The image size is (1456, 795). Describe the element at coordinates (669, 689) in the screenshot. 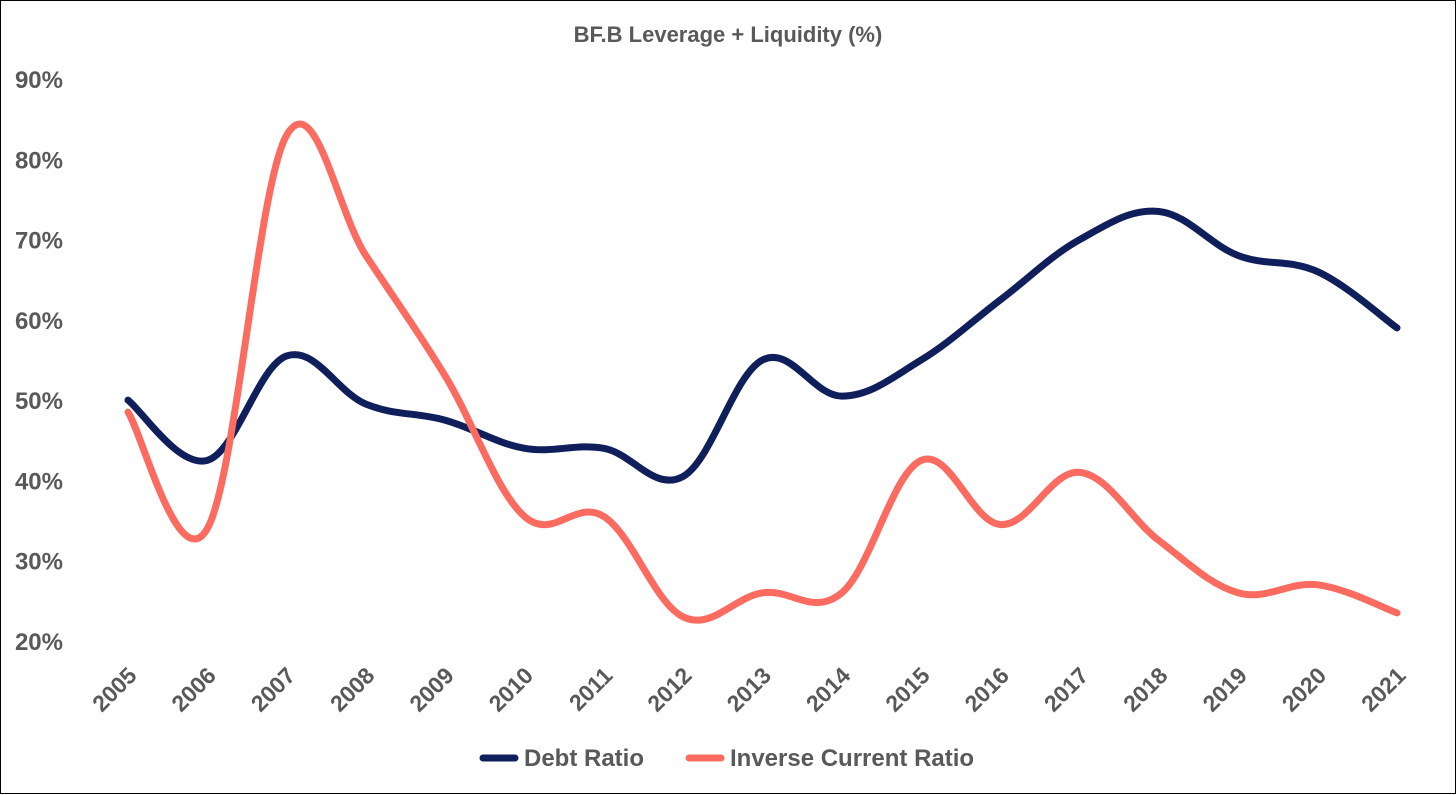

I see `x-tick-label: 2012` at that location.